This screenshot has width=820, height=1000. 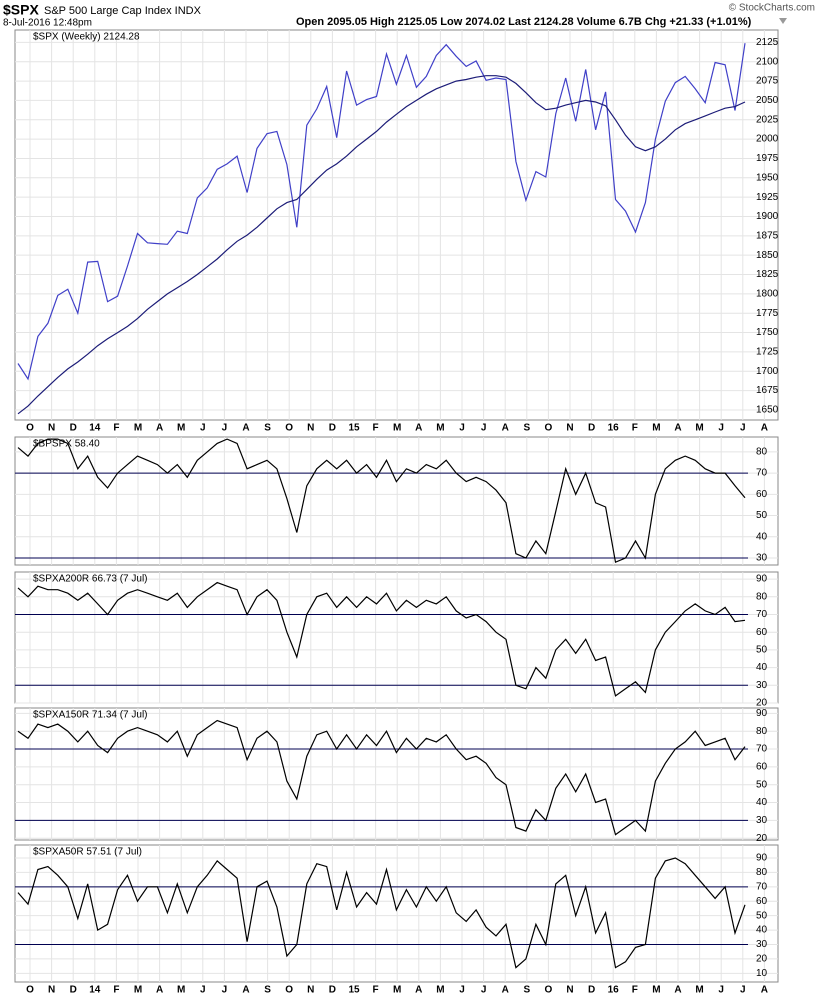 What do you see at coordinates (767, 119) in the screenshot?
I see `y-tick-label: 2025` at bounding box center [767, 119].